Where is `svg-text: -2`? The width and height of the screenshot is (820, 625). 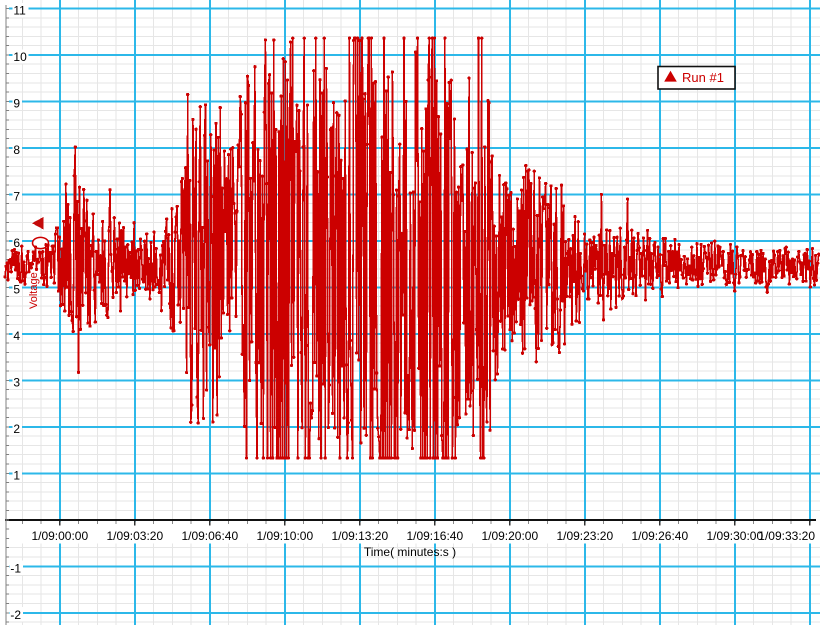 svg-text: -2 is located at coordinates (15, 615).